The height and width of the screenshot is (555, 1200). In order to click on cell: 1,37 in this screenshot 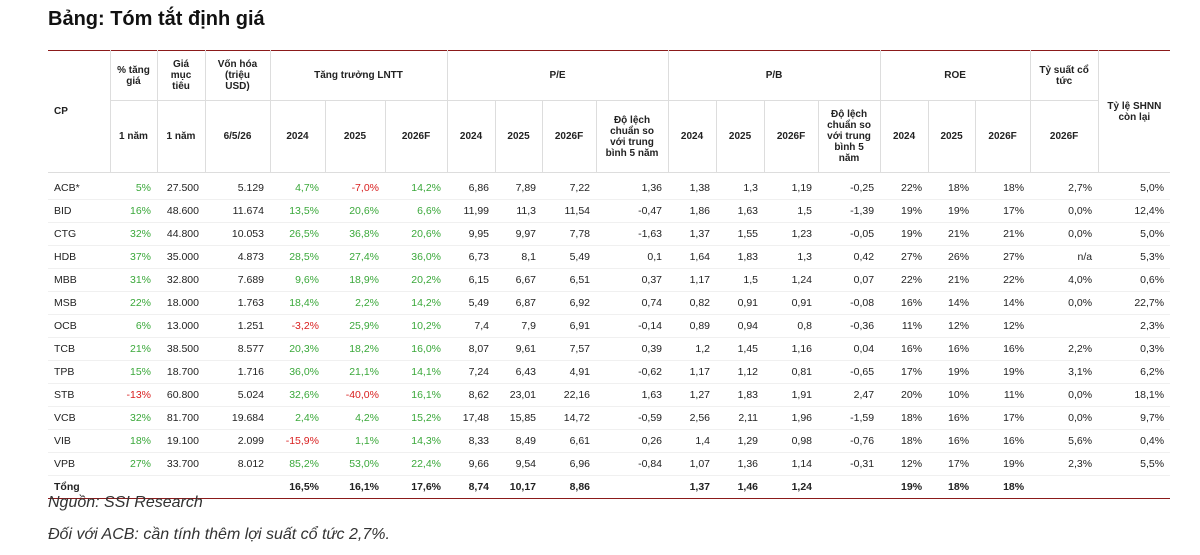, I will do `click(700, 487)`.